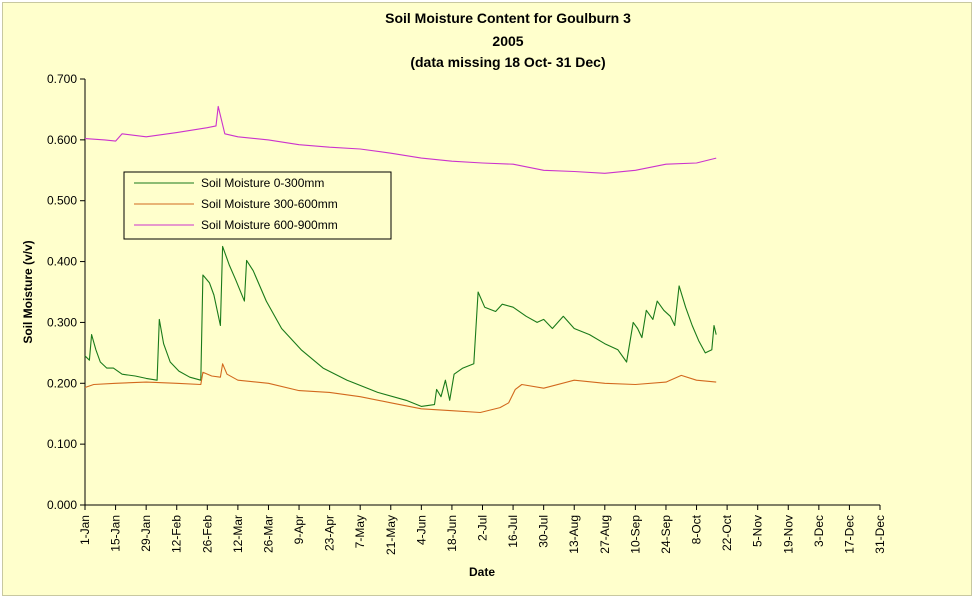 The width and height of the screenshot is (977, 600). What do you see at coordinates (508, 62) in the screenshot?
I see `chart-title-line-3: (data missing 18 Oct- 31 Dec)` at bounding box center [508, 62].